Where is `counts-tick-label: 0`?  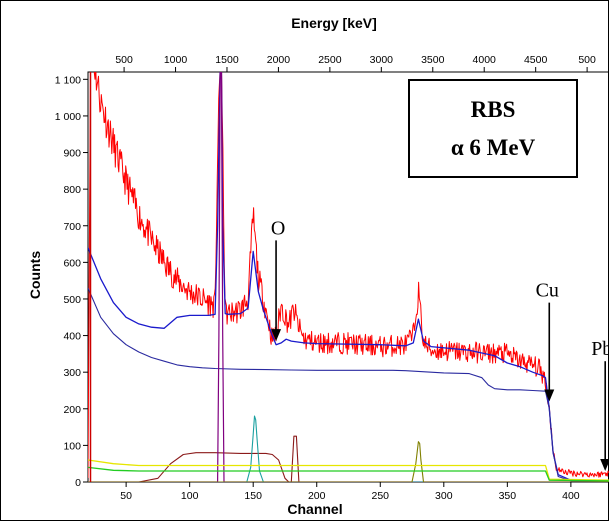 counts-tick-label: 0 is located at coordinates (78, 483).